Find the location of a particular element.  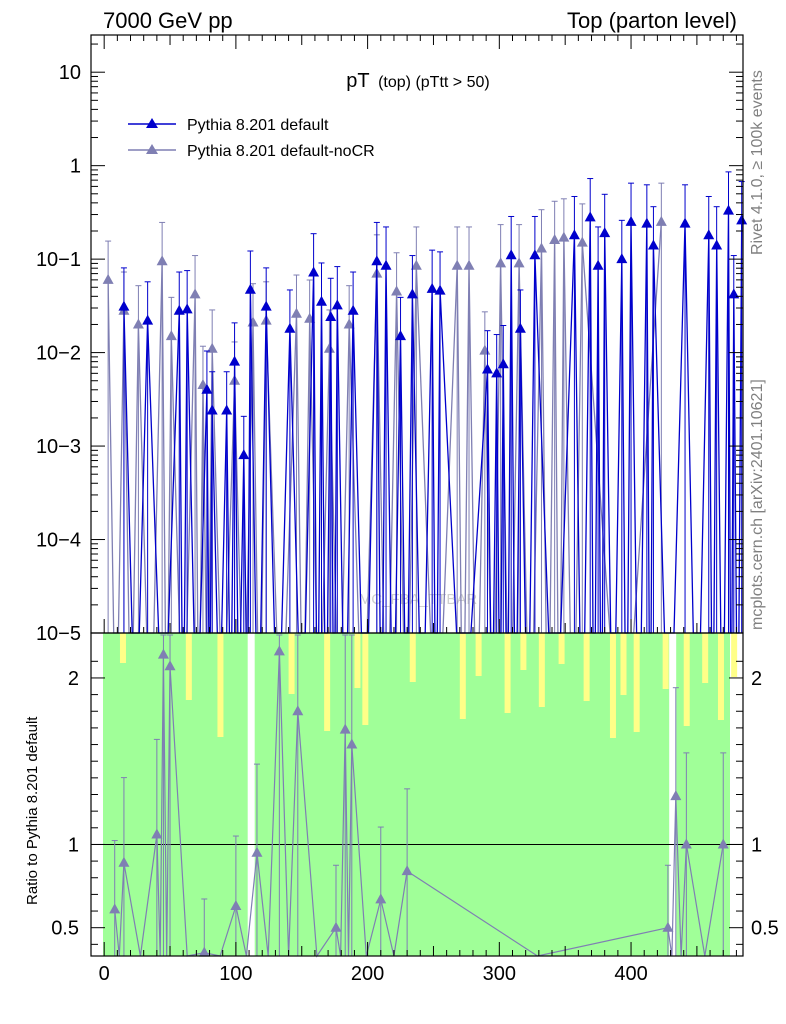

x-tick-label: 0 is located at coordinates (104, 974).